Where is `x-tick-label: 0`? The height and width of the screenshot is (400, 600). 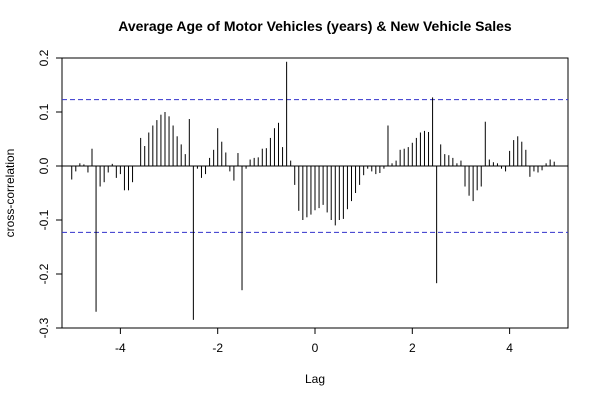
x-tick-label: 0 is located at coordinates (315, 348).